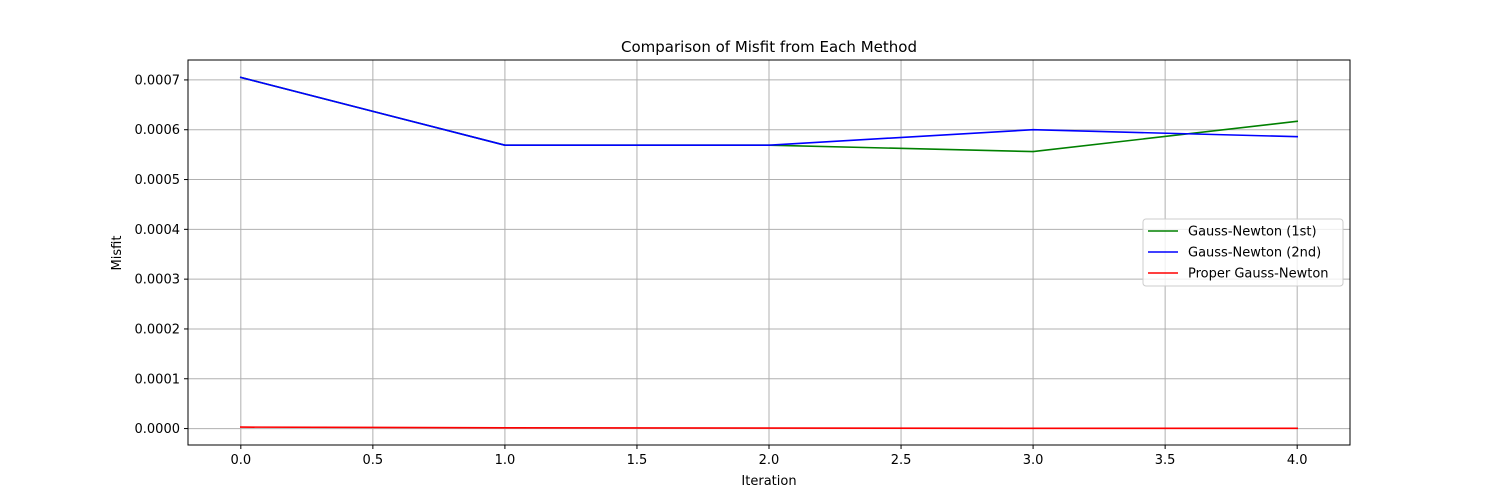 The image size is (1500, 500). I want to click on x-tick-label: 0.0, so click(240, 460).